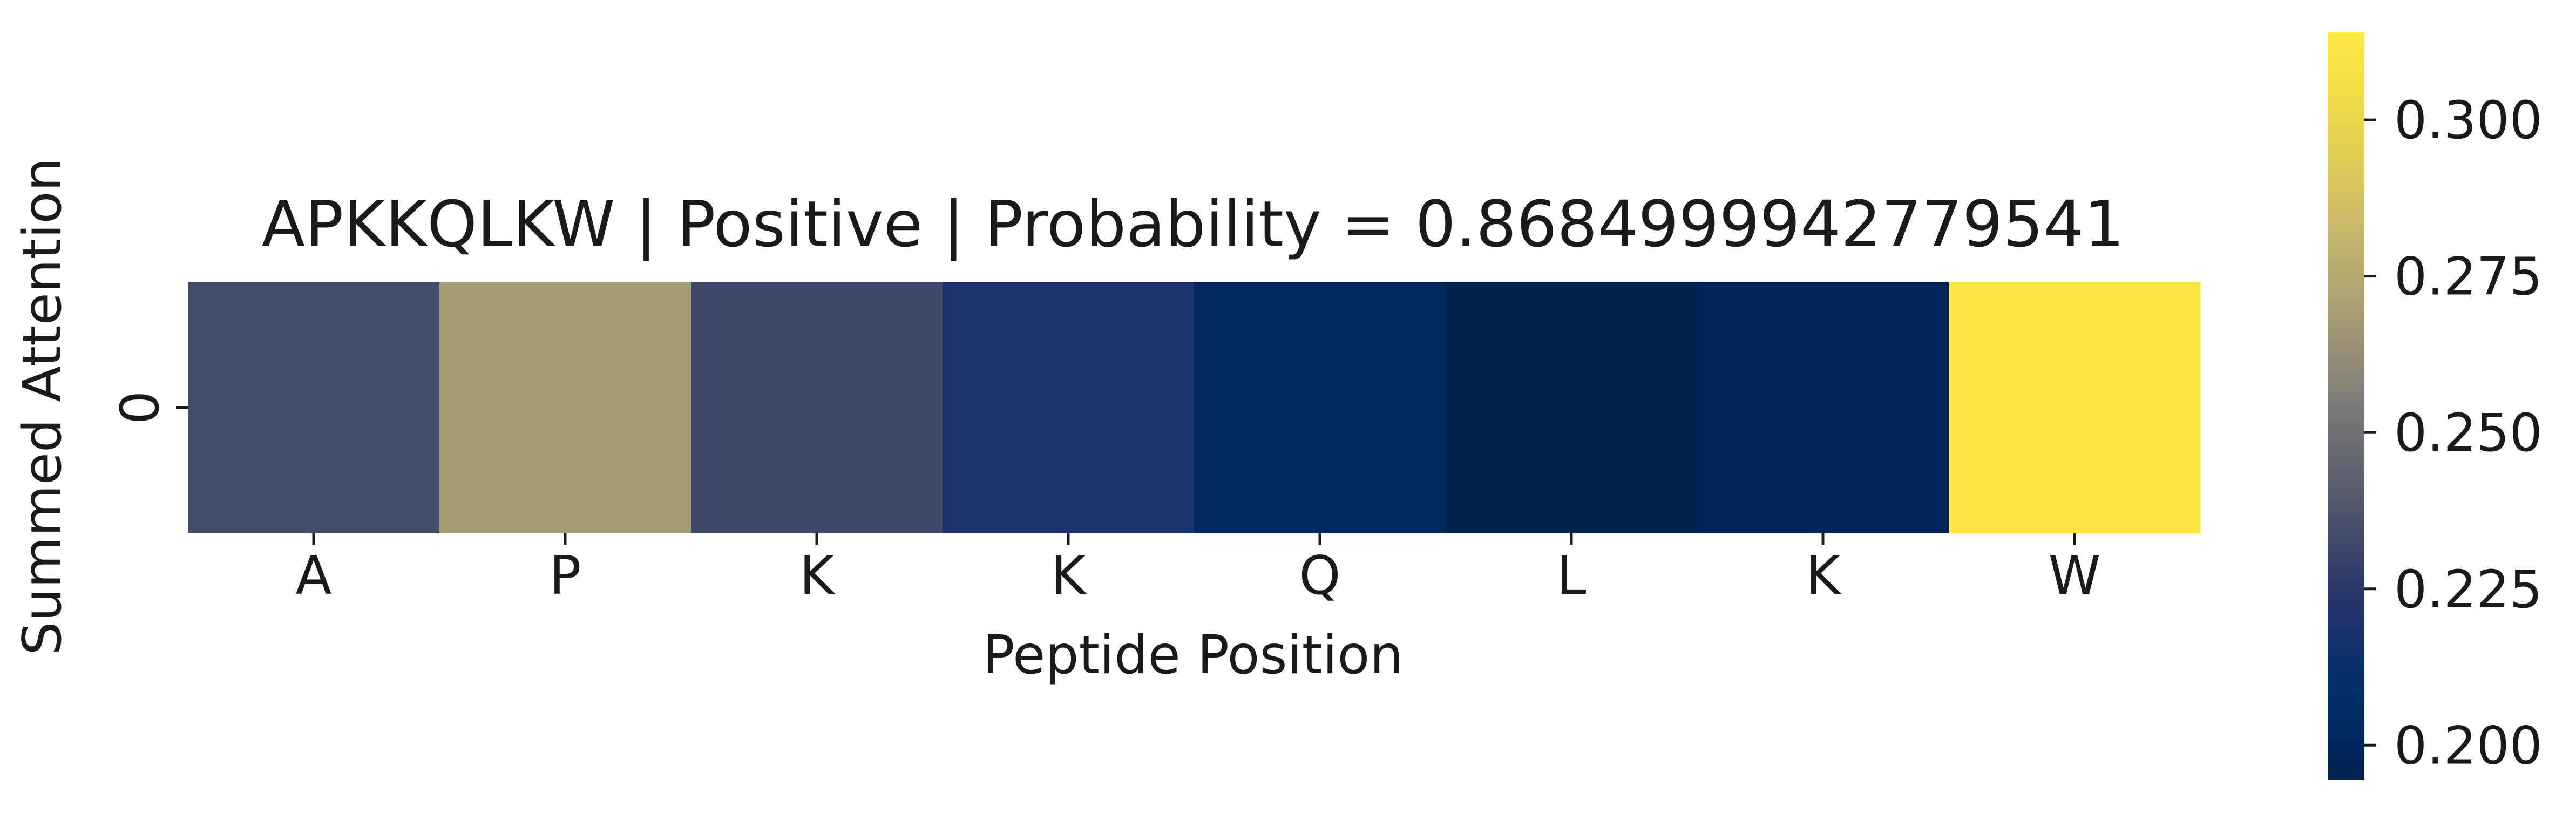 The image size is (2576, 813). Describe the element at coordinates (2469, 433) in the screenshot. I see `colorbar-tick-label: 0.250` at that location.